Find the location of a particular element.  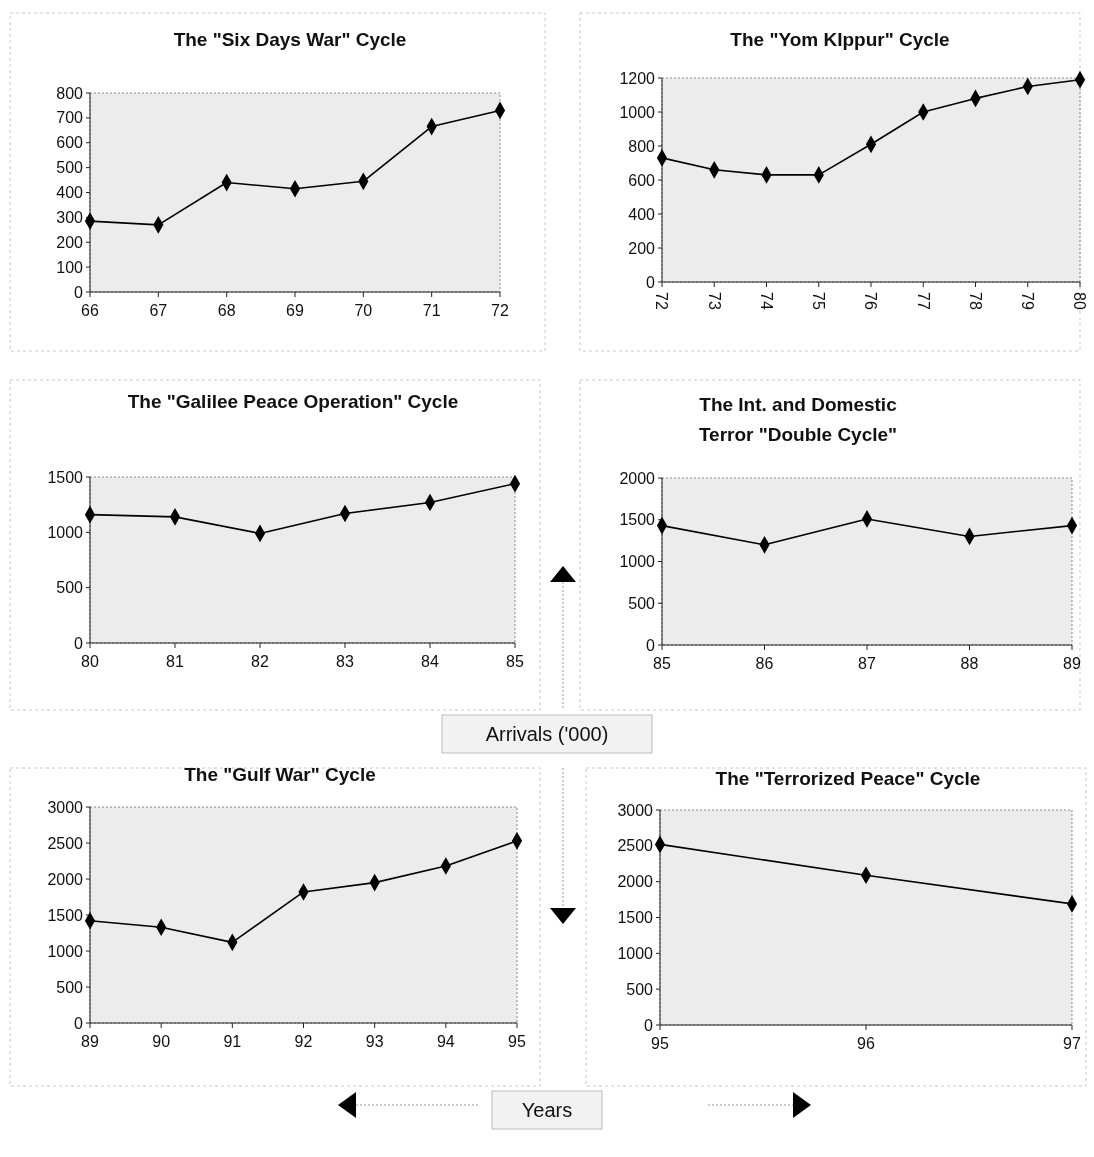

x-tick-label: 77 is located at coordinates (923, 301).